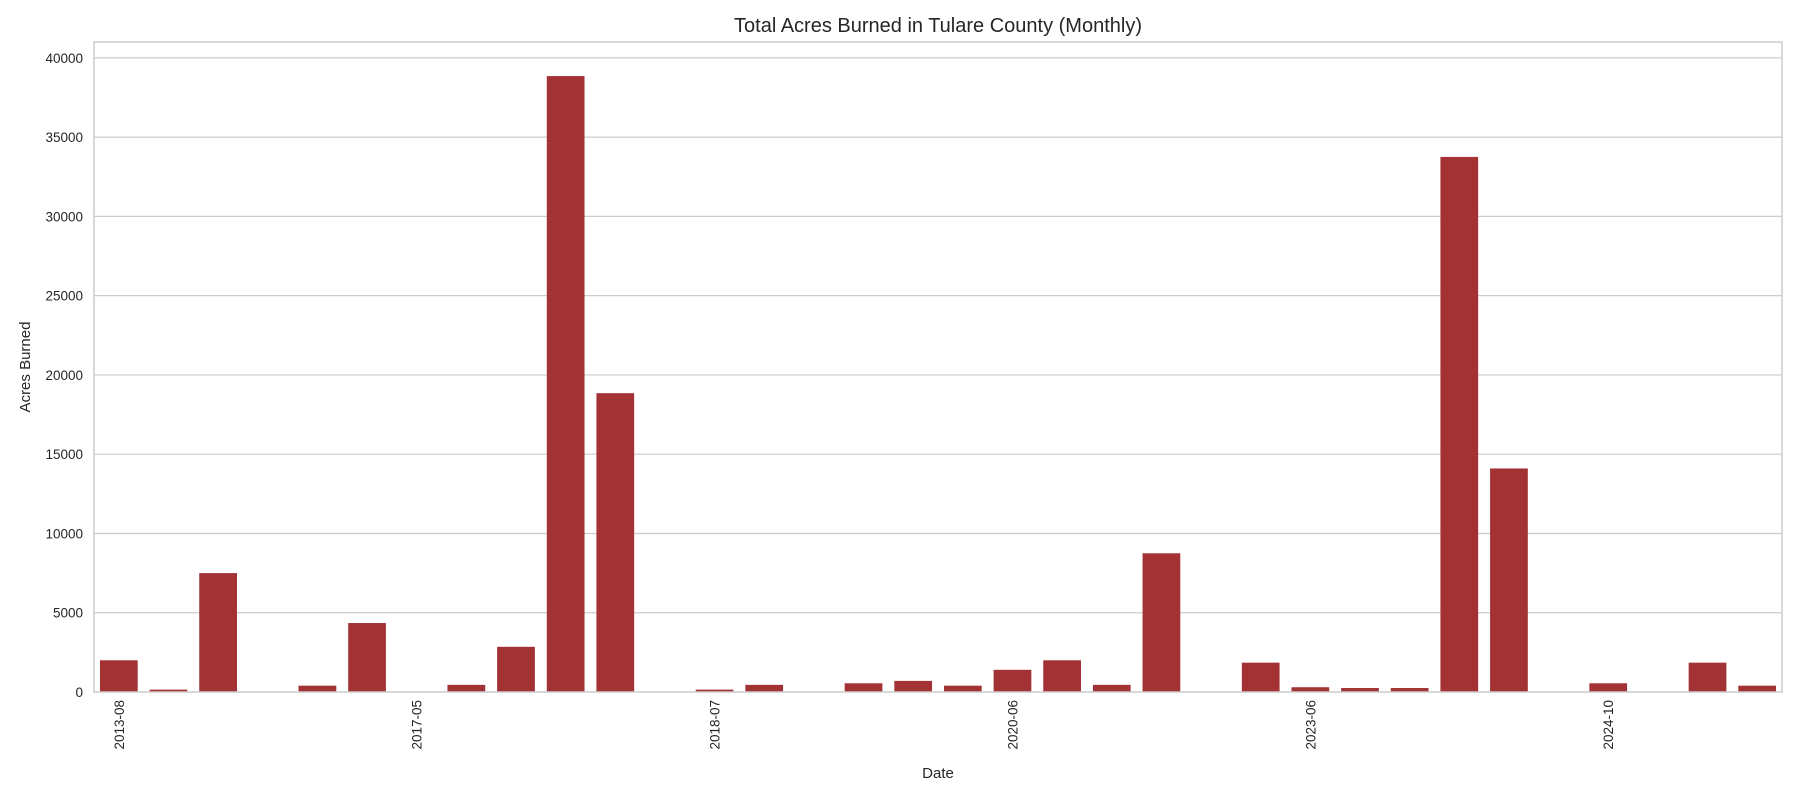  I want to click on y-tick-label: 35000, so click(64, 137).